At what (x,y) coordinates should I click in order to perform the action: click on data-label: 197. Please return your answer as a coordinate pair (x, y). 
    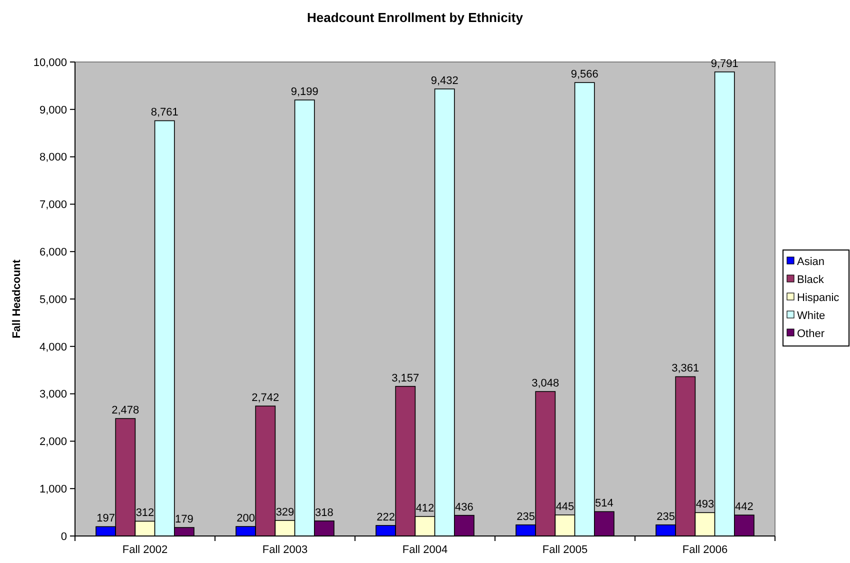
    Looking at the image, I should click on (105, 518).